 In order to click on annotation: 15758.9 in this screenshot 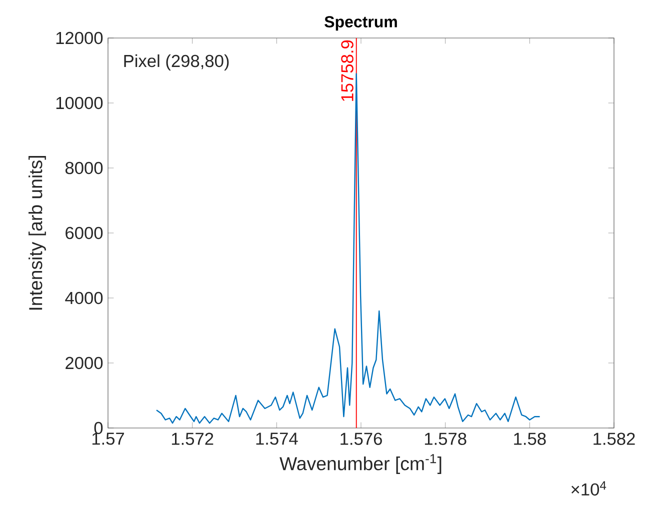, I will do `click(347, 70)`.